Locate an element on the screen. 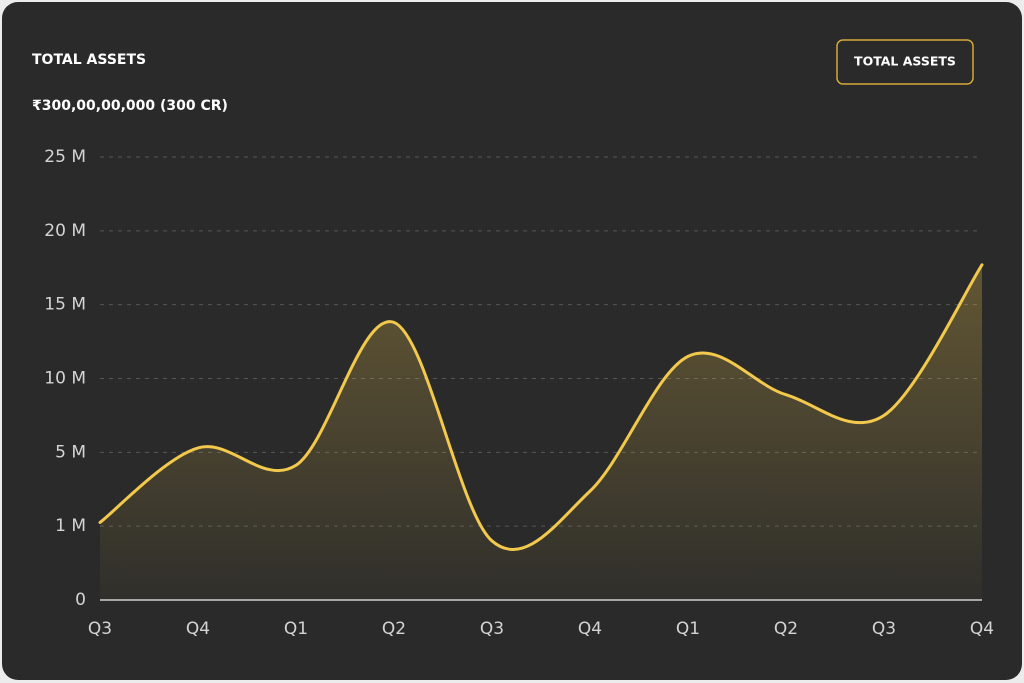 This screenshot has height=683, width=1024. series-button is located at coordinates (905, 62).